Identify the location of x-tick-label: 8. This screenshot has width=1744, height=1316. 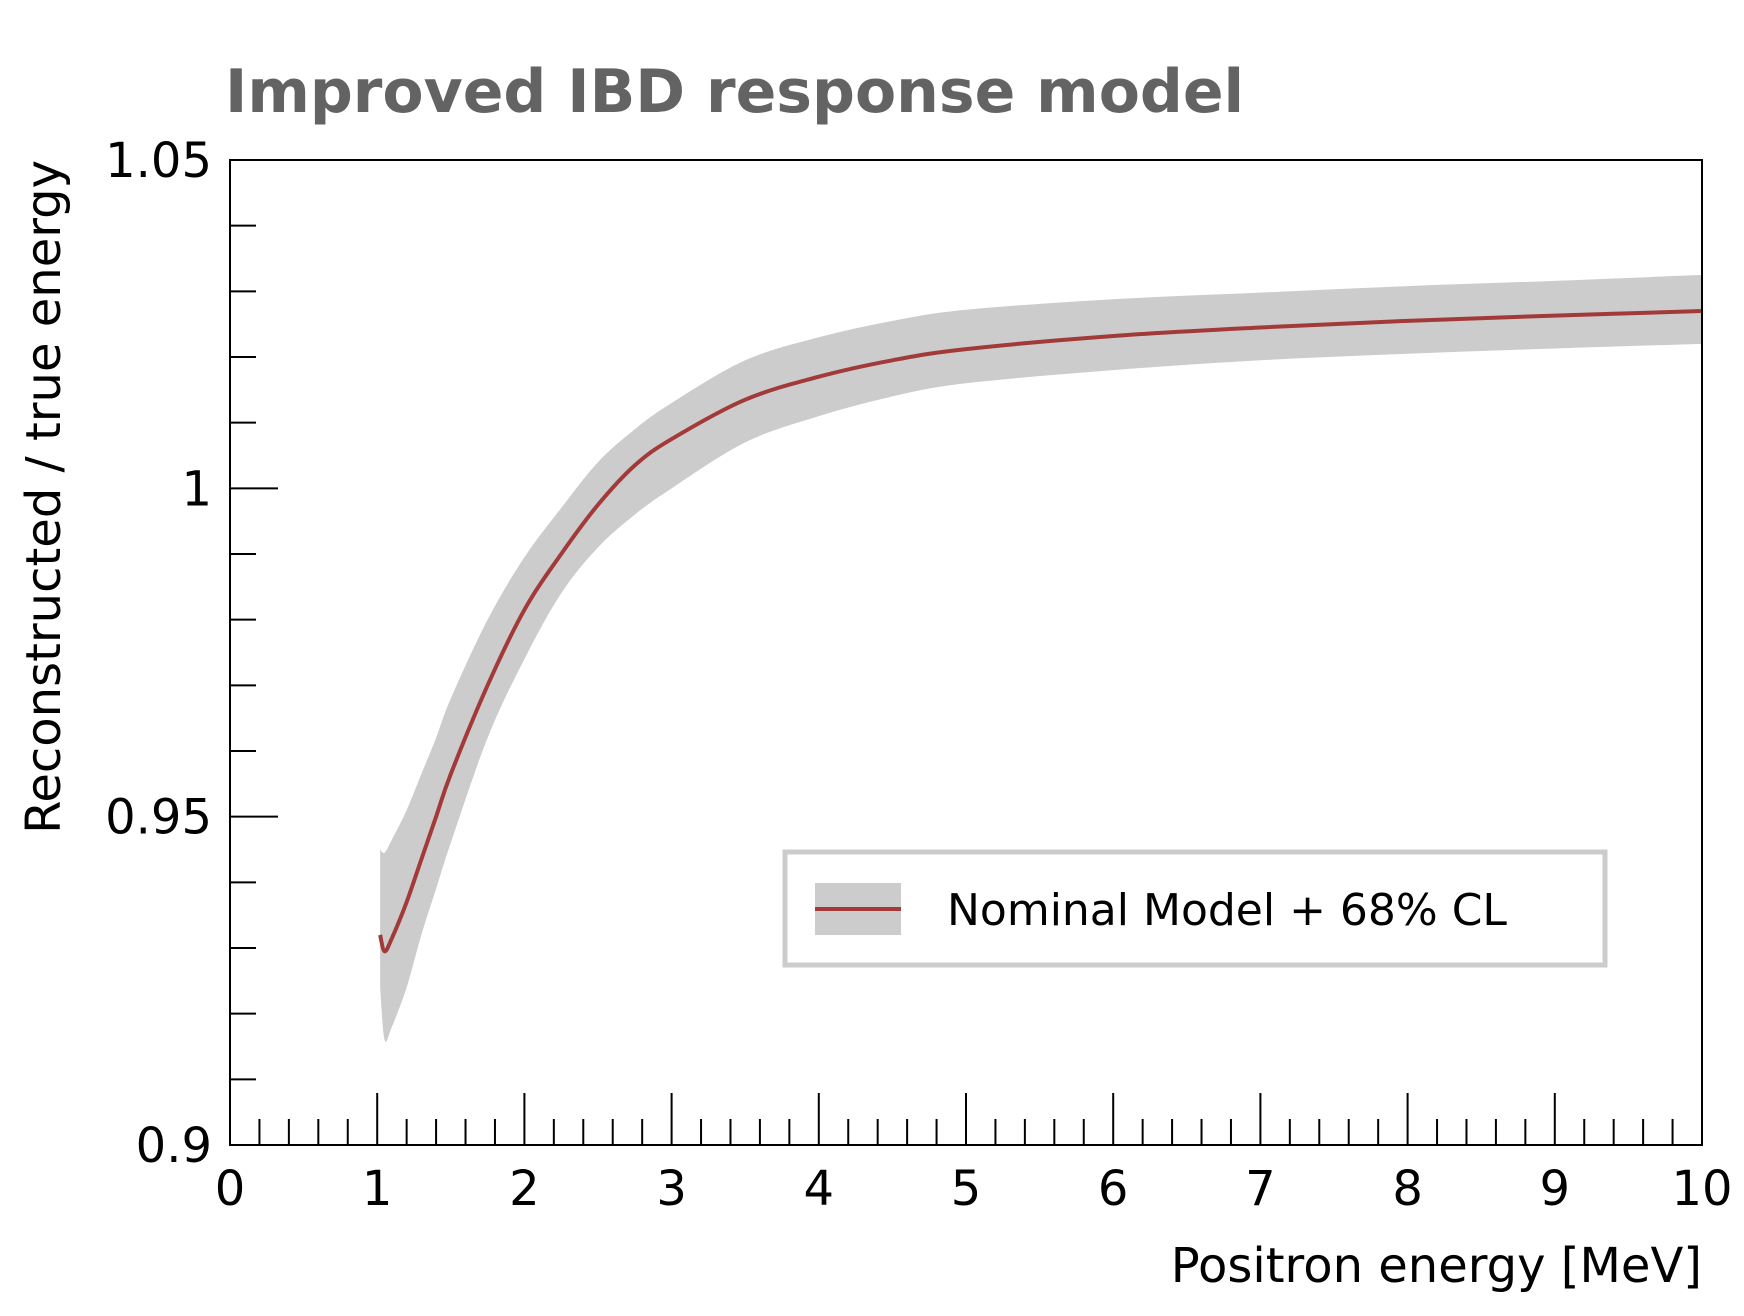
(1407, 1189).